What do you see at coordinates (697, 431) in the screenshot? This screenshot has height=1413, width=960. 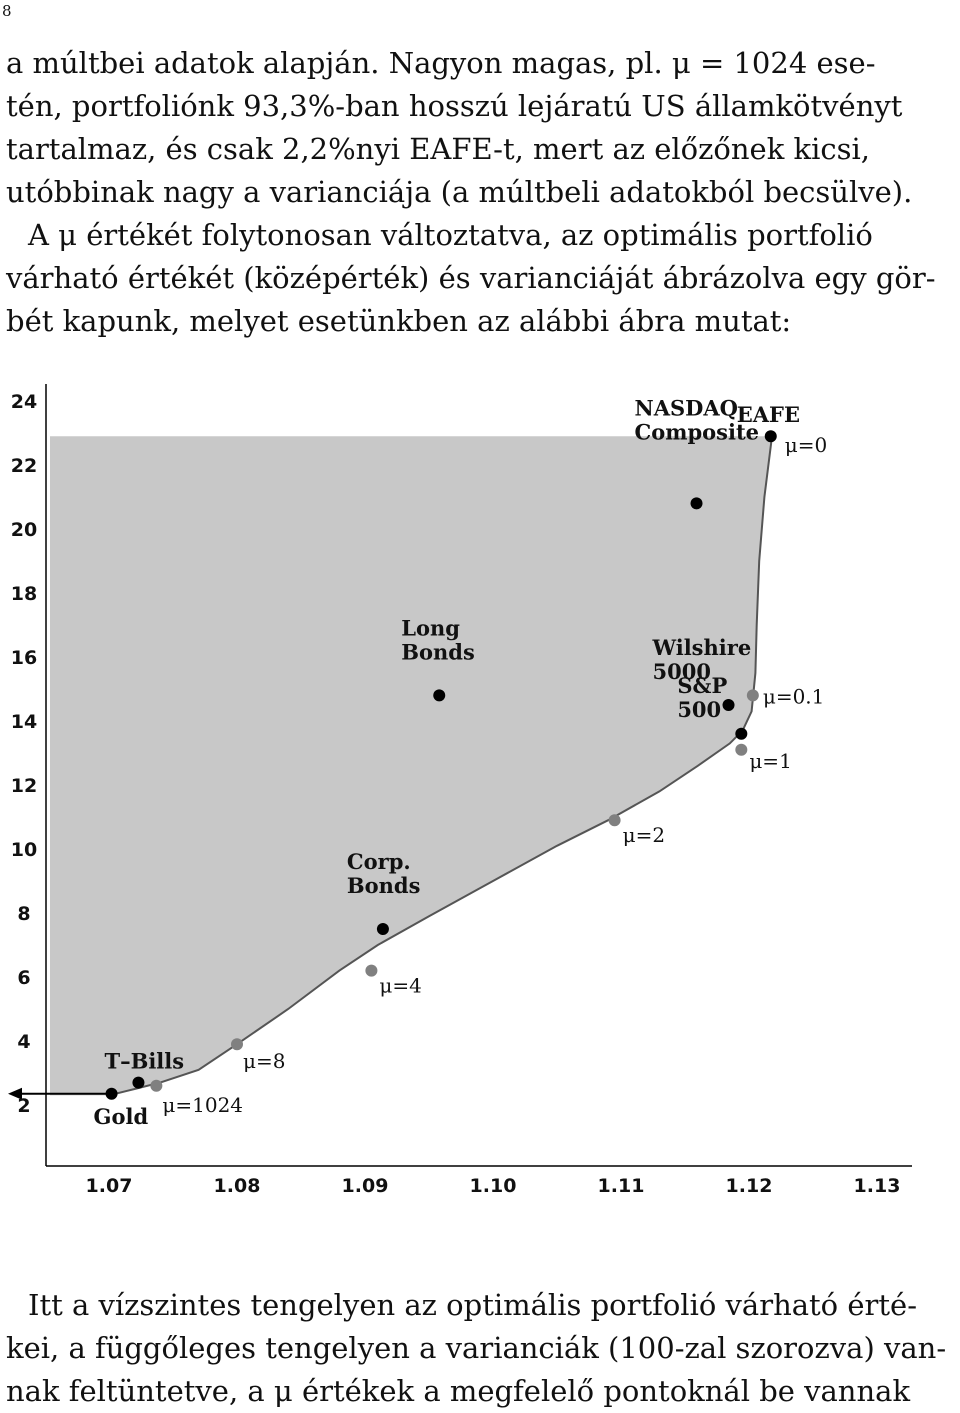 I see `asset-label: Composite` at bounding box center [697, 431].